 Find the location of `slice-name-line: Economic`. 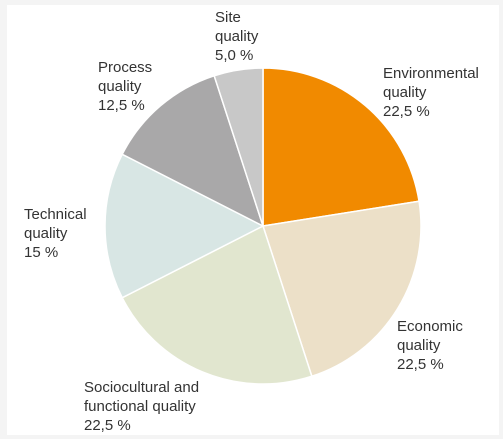

slice-name-line: Economic is located at coordinates (430, 326).